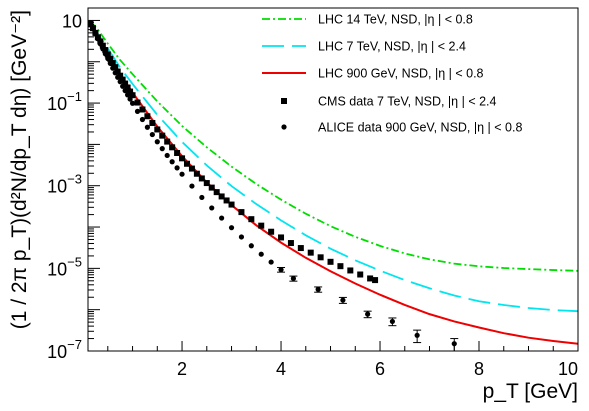  I want to click on legend-square-marker, so click(284, 101).